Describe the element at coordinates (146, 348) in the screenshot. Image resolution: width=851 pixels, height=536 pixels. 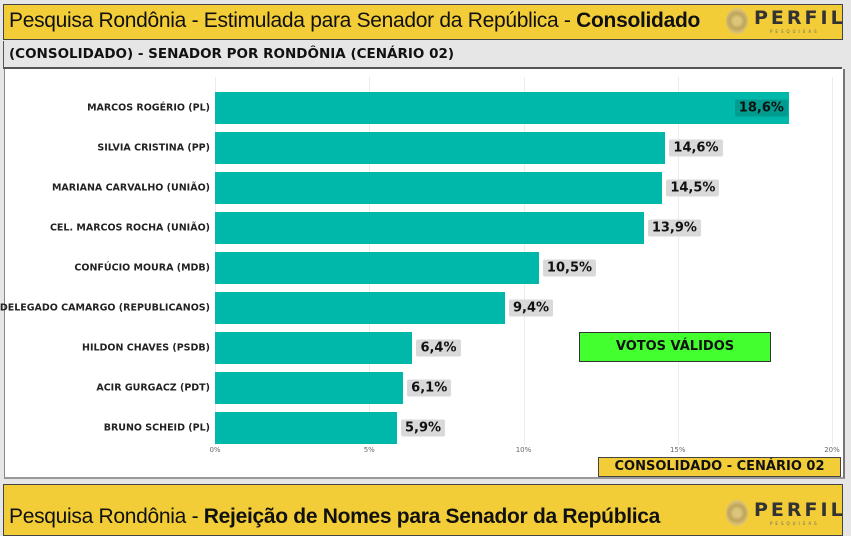
I see `category-label: HILDON CHAVES (PSDB)` at that location.